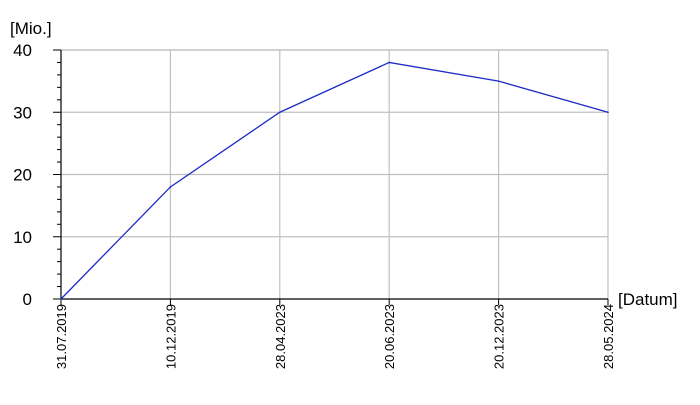 The width and height of the screenshot is (700, 405). Describe the element at coordinates (499, 336) in the screenshot. I see `x-tick-label: 20.12.2023` at that location.